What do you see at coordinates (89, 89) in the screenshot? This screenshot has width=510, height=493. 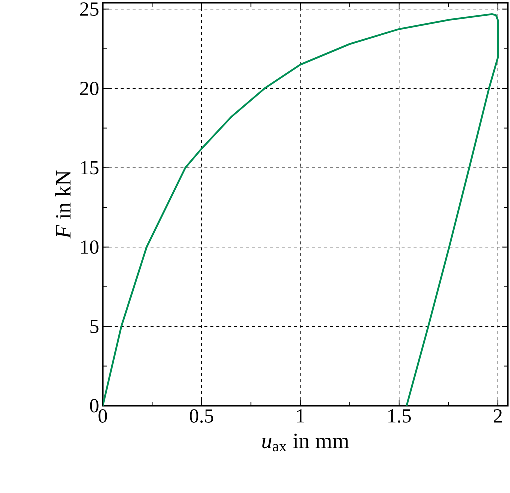 I see `y-tick-label: 20` at bounding box center [89, 89].